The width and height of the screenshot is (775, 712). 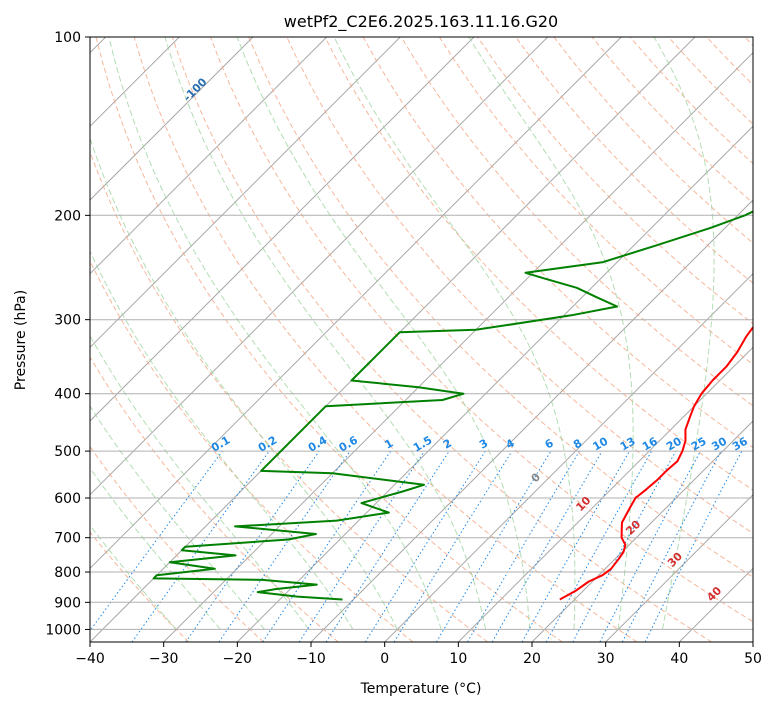 What do you see at coordinates (21, 340) in the screenshot?
I see `y-axis-label: Pressure (hPa)` at bounding box center [21, 340].